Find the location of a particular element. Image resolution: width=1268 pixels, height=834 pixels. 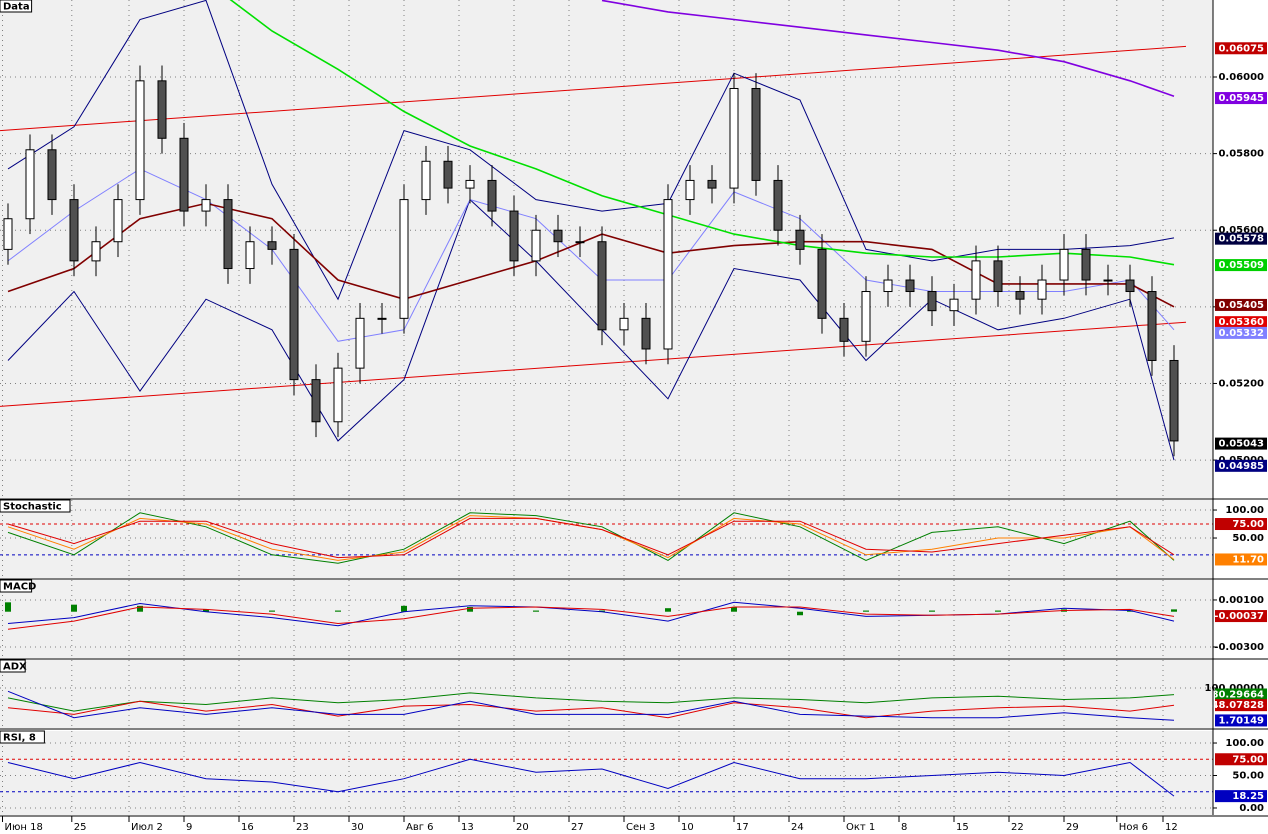

price-label: 11.70 is located at coordinates (1248, 559).